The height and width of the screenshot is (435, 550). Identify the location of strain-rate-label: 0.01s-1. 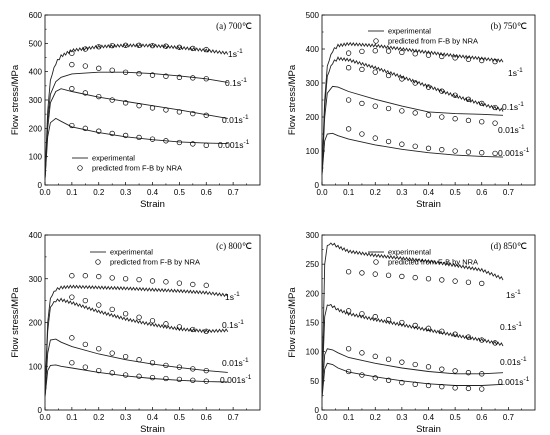
(235, 119).